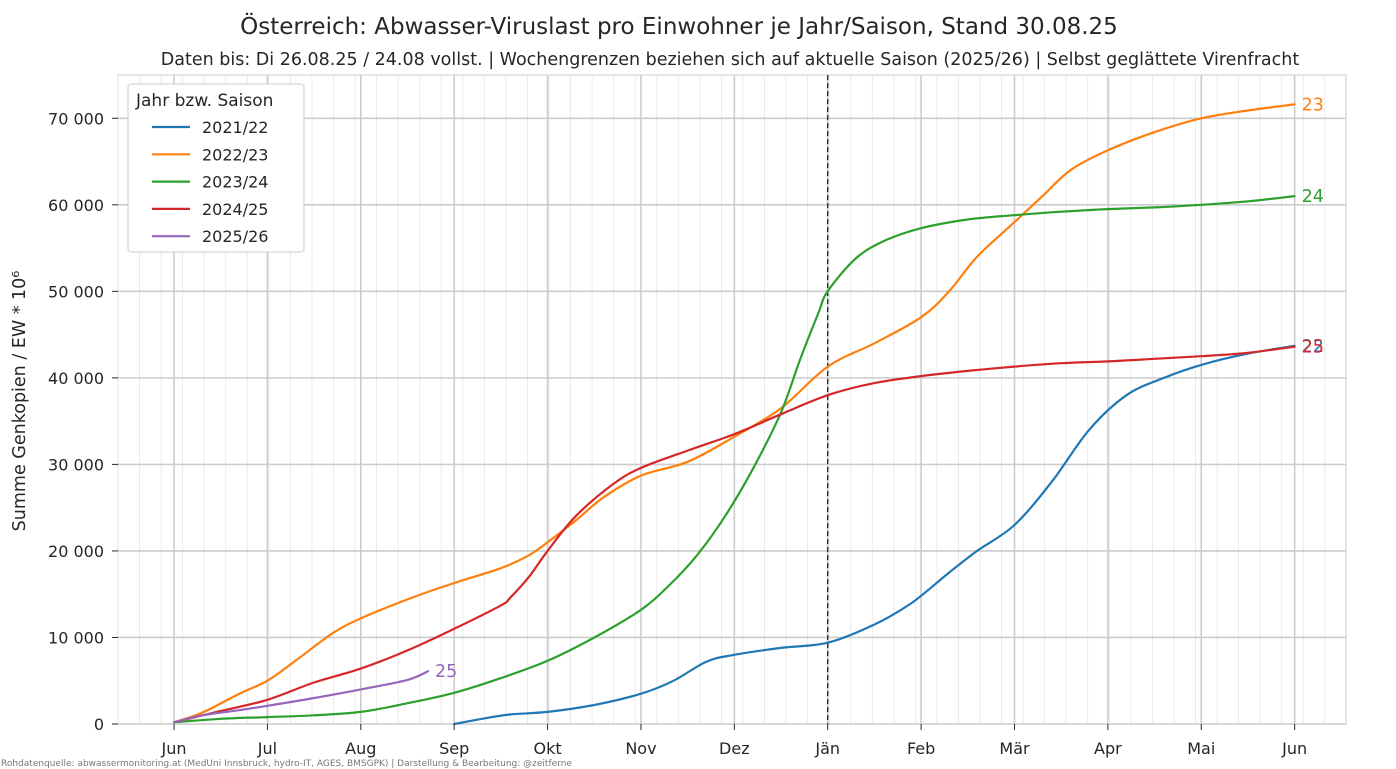 This screenshot has width=1396, height=769. Describe the element at coordinates (734, 748) in the screenshot. I see `x-tick-label: Dez` at that location.